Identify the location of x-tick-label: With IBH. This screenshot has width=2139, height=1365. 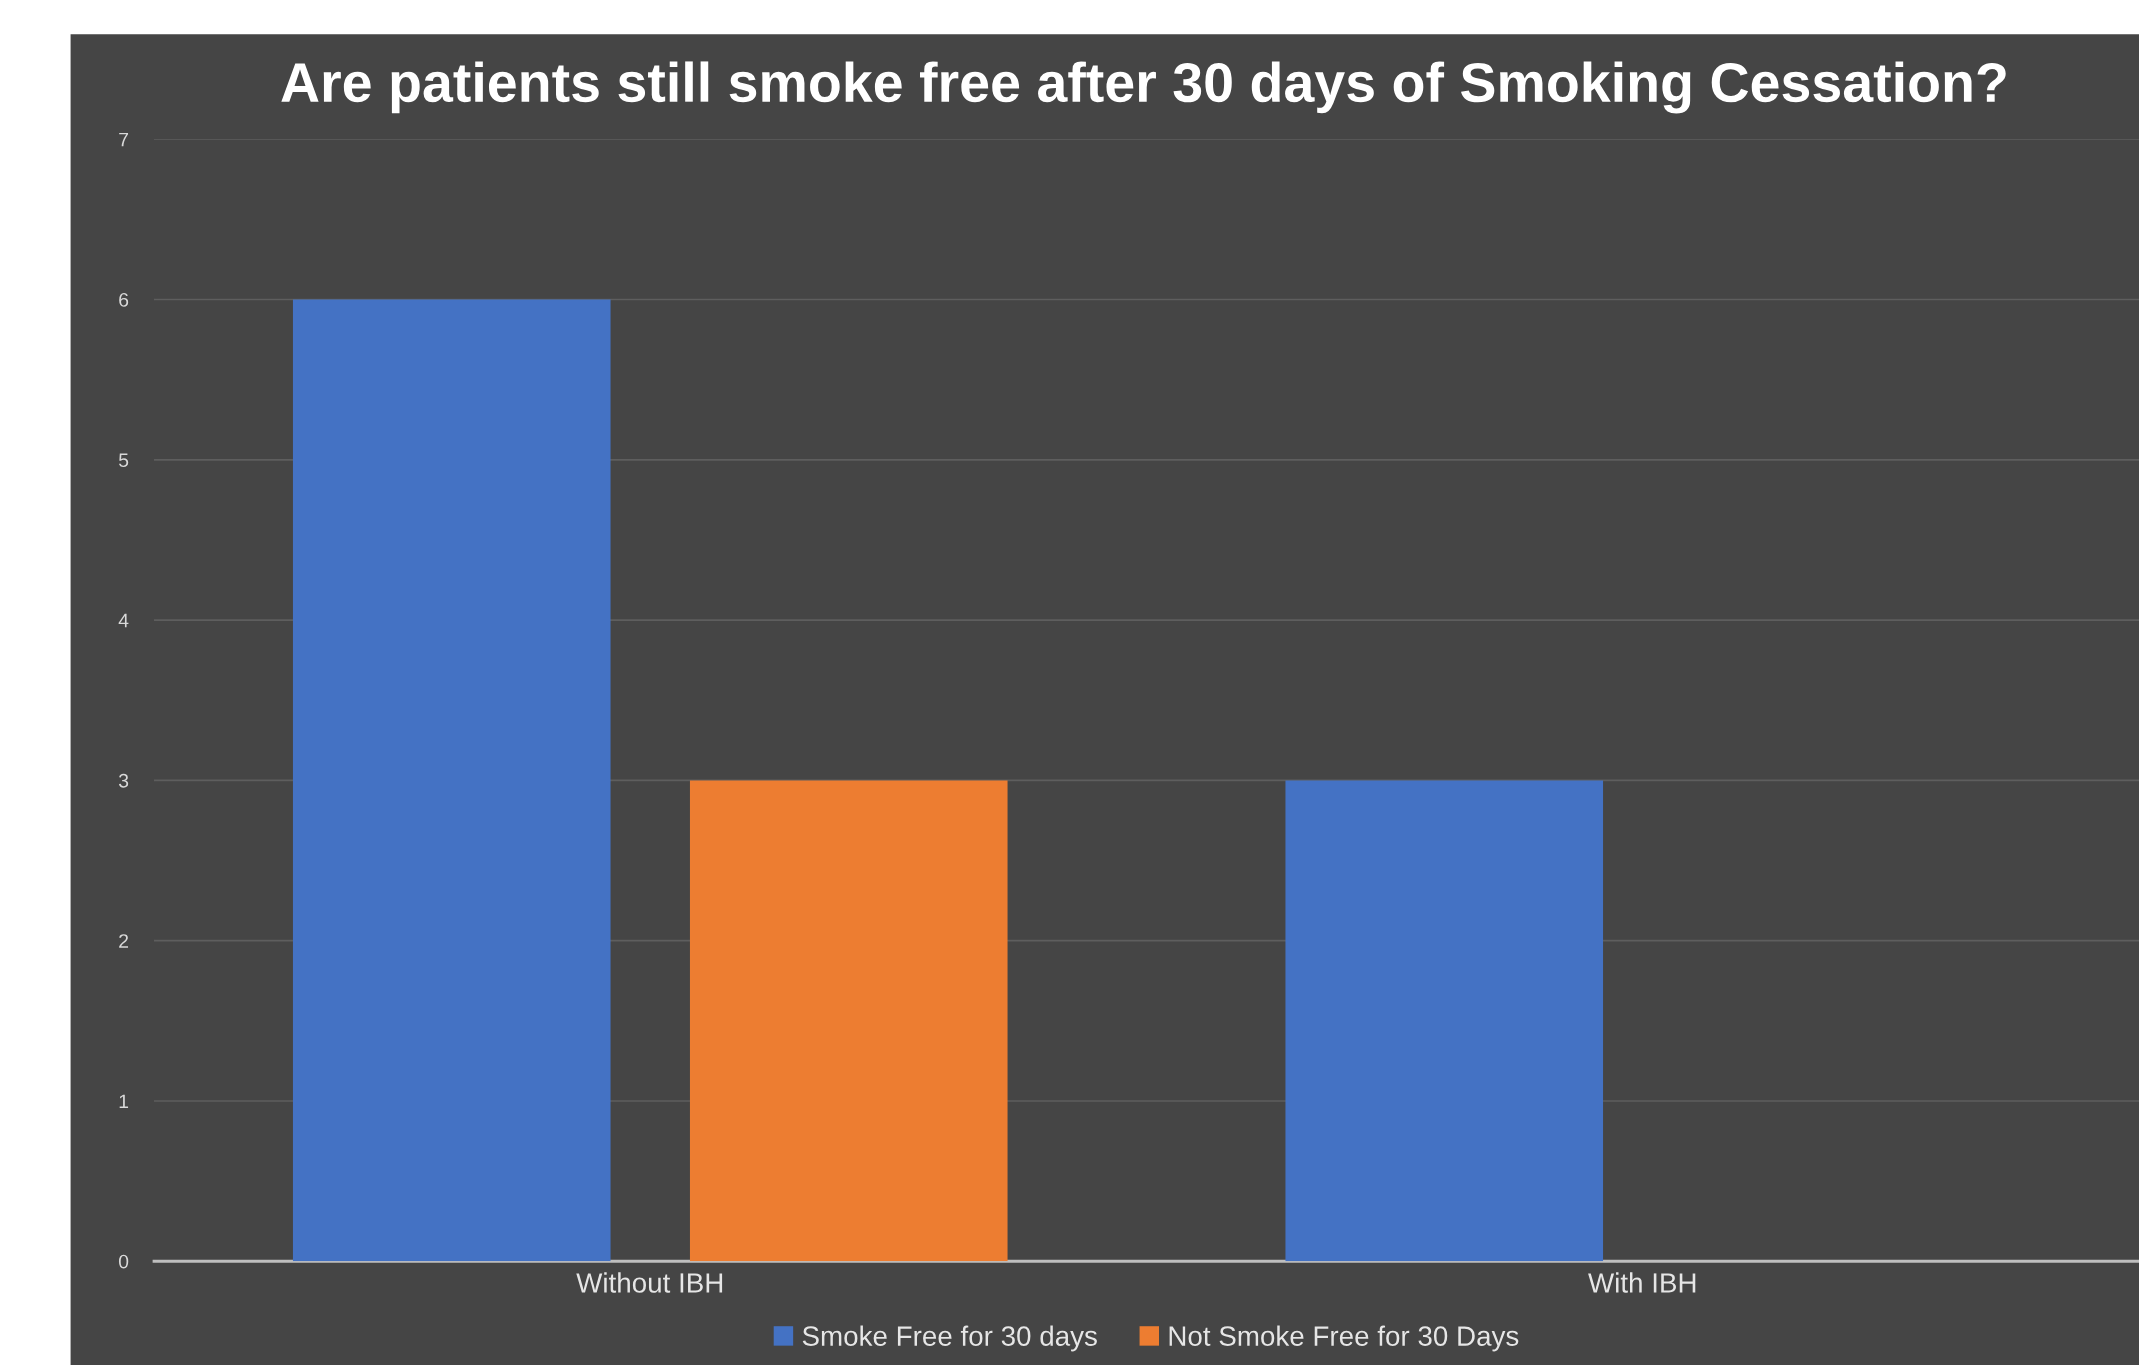
(1642, 1282).